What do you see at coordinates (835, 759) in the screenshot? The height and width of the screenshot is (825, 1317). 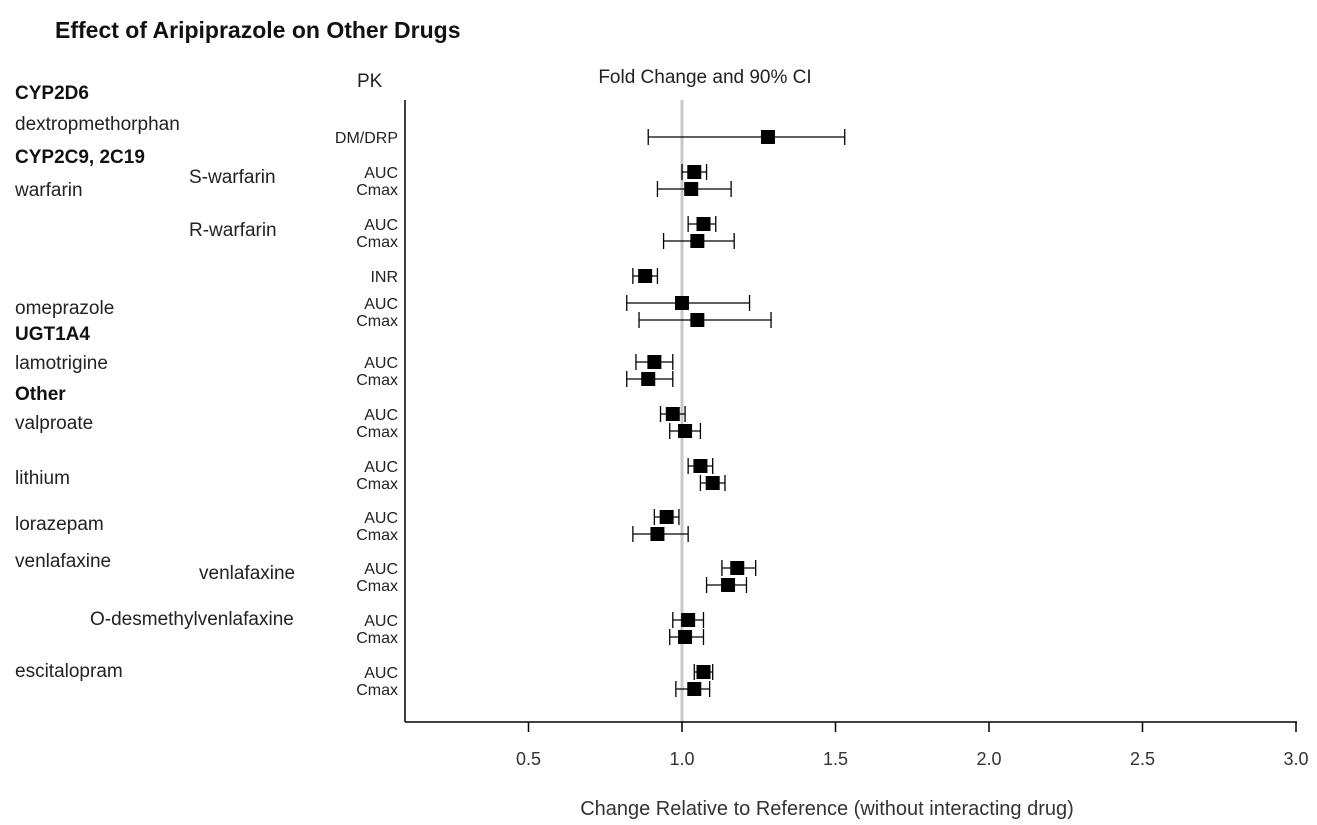 I see `x-tick-label: 1.5` at bounding box center [835, 759].